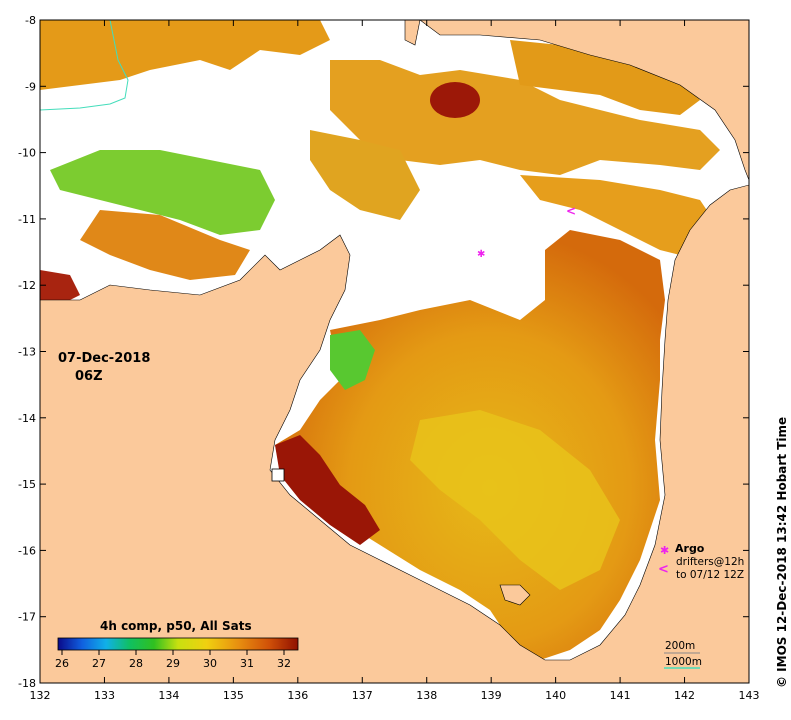 This screenshot has height=720, width=791. Describe the element at coordinates (680, 646) in the screenshot. I see `legend-200m-label: 200m` at that location.